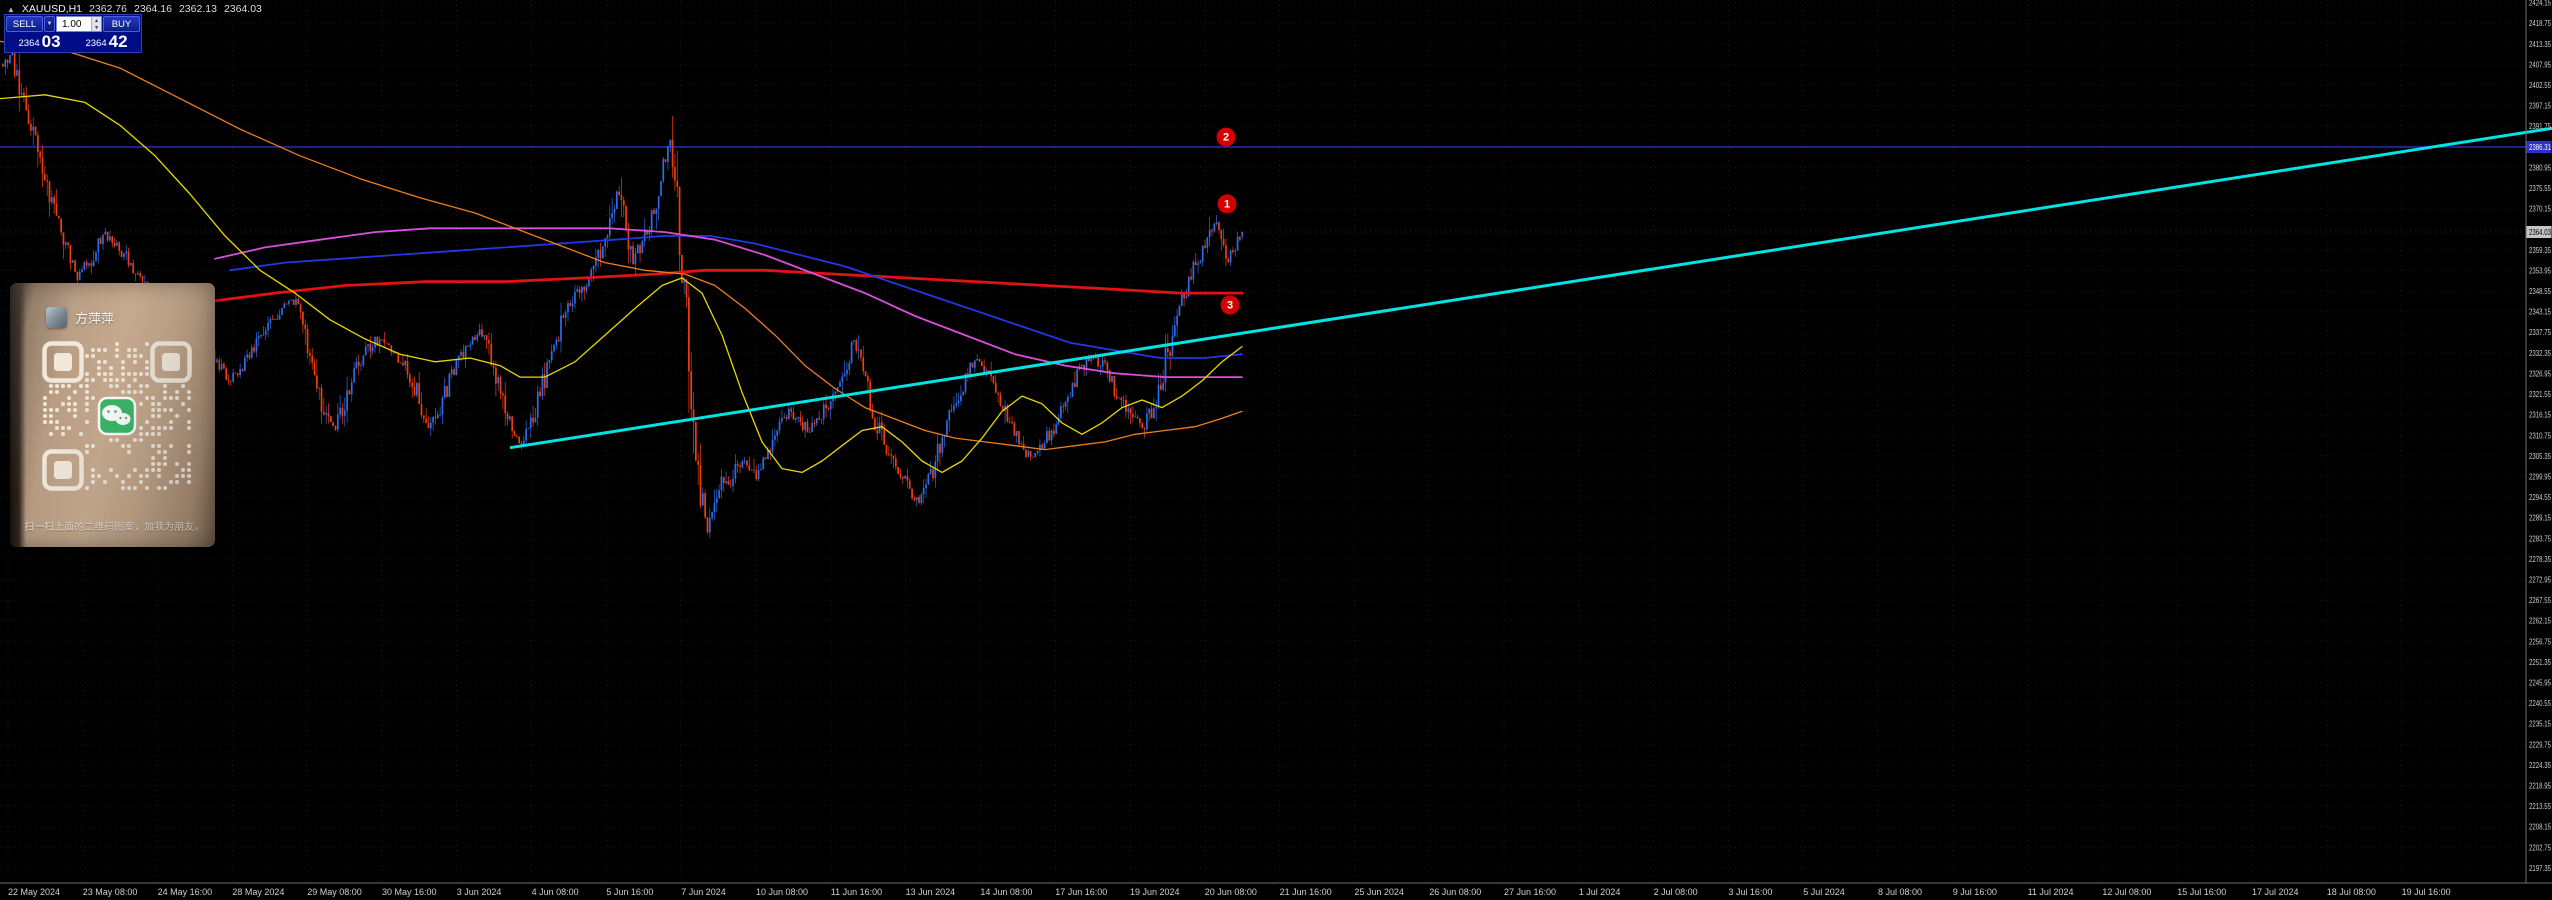  I want to click on marker-circle-3: 3, so click(1230, 305).